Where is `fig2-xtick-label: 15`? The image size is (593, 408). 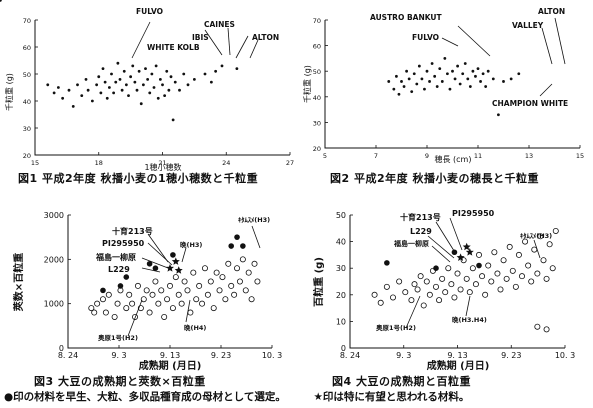
fig2-xtick-label: 15 is located at coordinates (580, 156).